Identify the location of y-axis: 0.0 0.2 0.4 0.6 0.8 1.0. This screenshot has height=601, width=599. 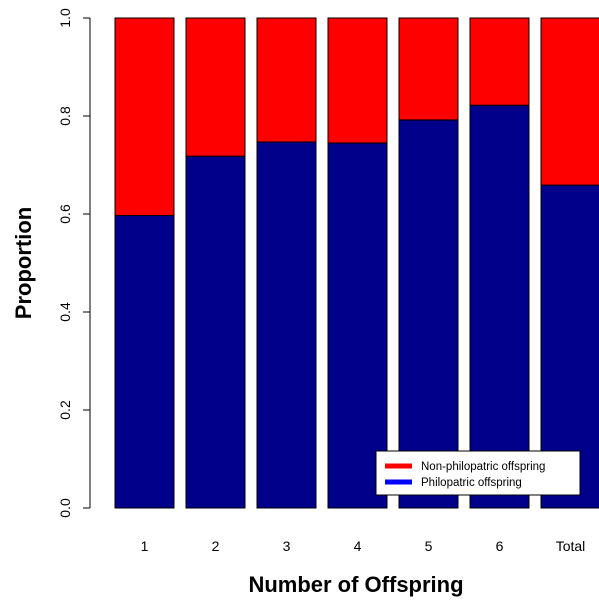
(74, 263).